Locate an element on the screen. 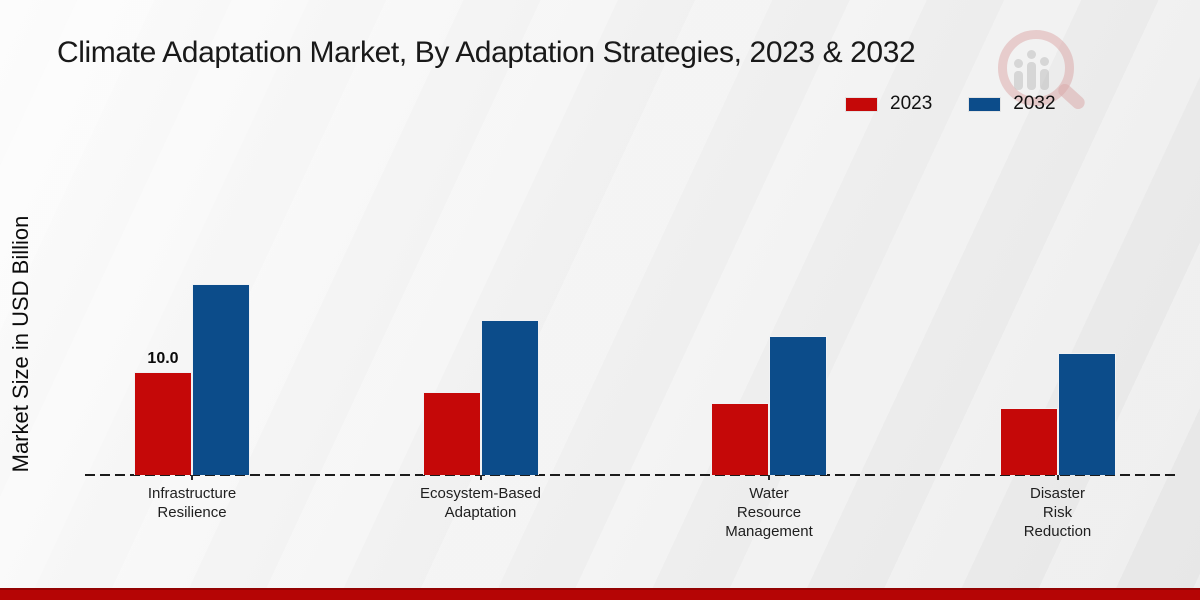 This screenshot has width=1200, height=600. legend-item-2032: 2032 is located at coordinates (1012, 104).